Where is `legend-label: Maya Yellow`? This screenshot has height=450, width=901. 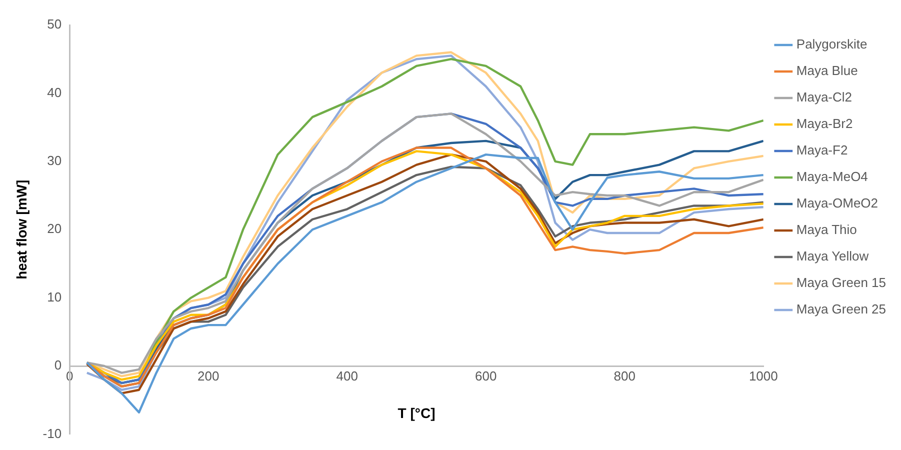 legend-label: Maya Yellow is located at coordinates (833, 256).